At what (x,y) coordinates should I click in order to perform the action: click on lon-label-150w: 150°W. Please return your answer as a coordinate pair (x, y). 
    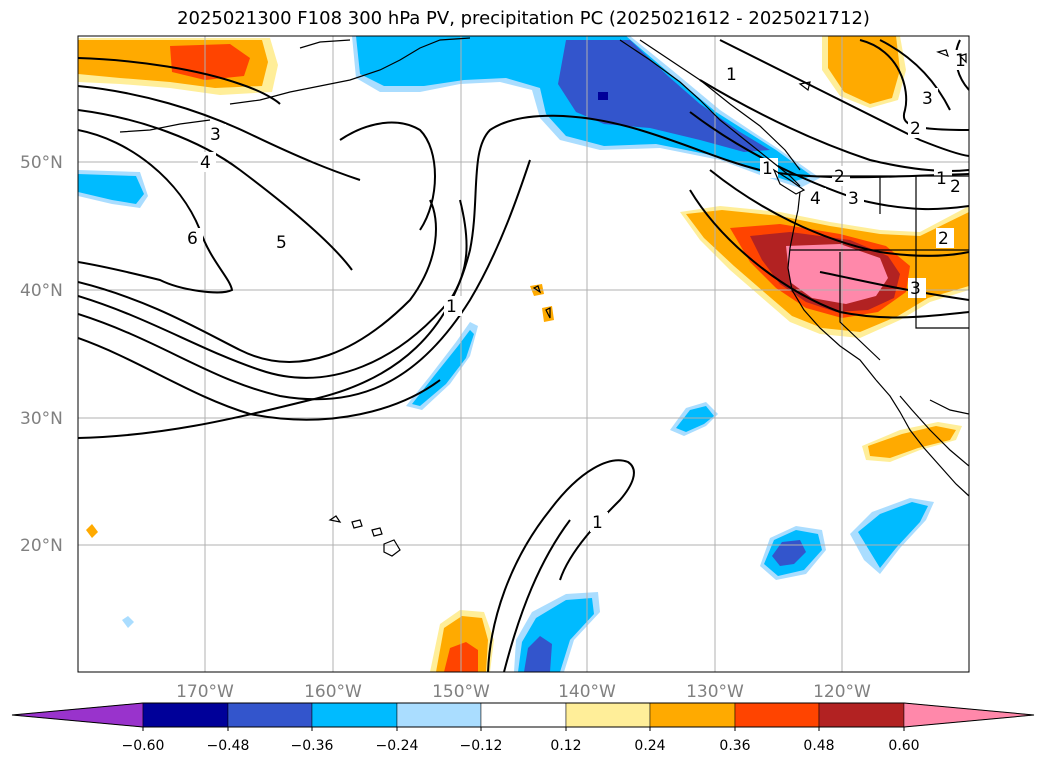
    Looking at the image, I should click on (461, 692).